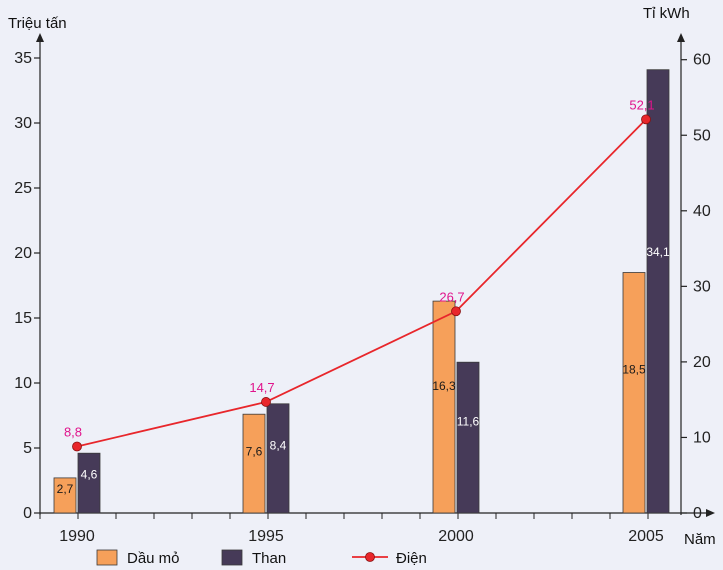 Image resolution: width=723 pixels, height=570 pixels. What do you see at coordinates (702, 211) in the screenshot?
I see `right-tick-label: 40` at bounding box center [702, 211].